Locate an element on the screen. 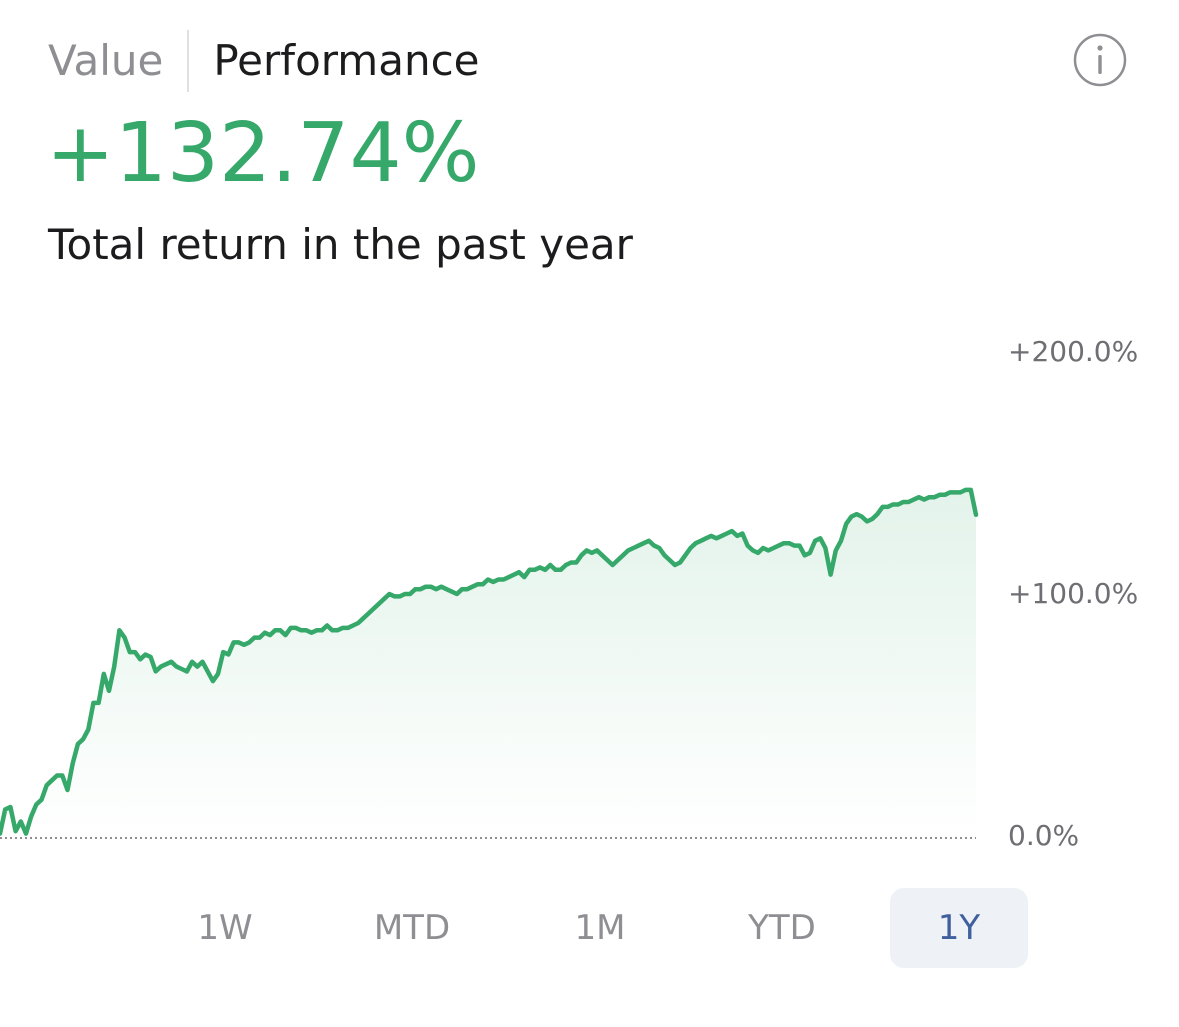 This screenshot has height=1027, width=1179. time-range-selector: 1W MTD 1M YTD 1Y is located at coordinates (589, 929).